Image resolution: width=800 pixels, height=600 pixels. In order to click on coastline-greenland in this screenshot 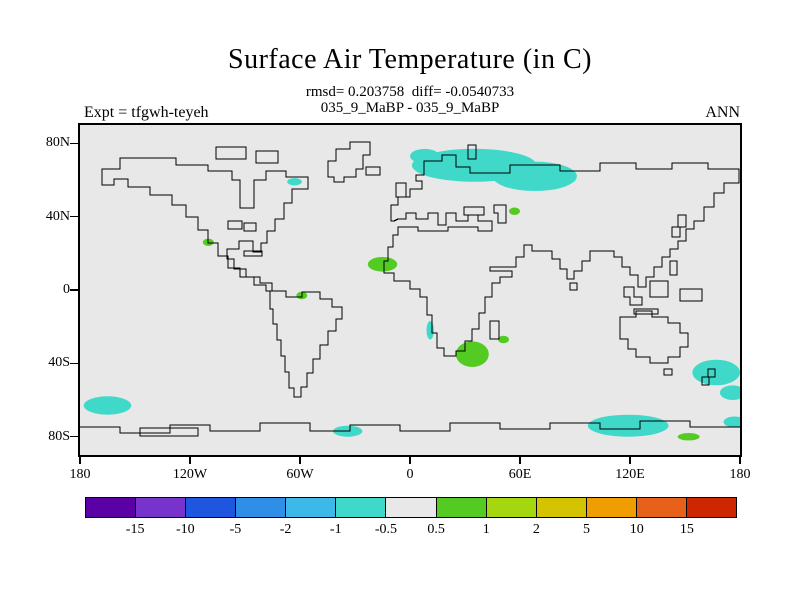, I will do `click(349, 162)`.